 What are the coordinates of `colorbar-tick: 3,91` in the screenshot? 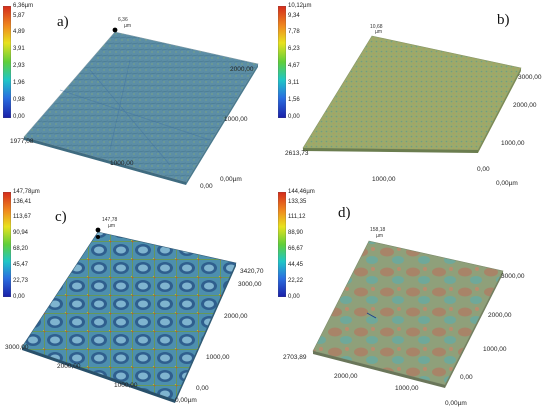 It's located at (19, 49).